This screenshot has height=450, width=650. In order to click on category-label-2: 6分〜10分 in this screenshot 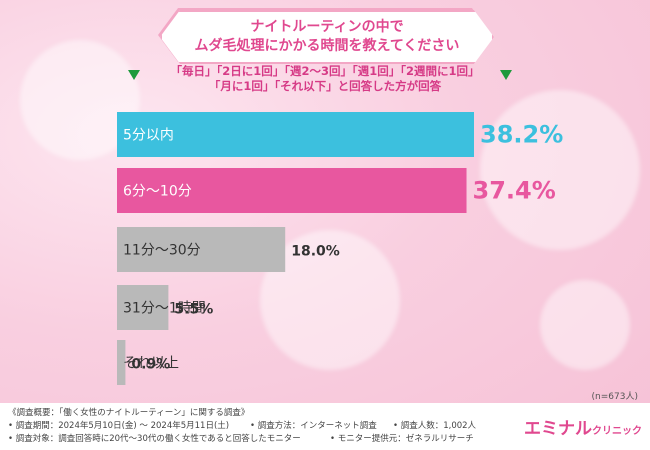, I will do `click(157, 192)`.